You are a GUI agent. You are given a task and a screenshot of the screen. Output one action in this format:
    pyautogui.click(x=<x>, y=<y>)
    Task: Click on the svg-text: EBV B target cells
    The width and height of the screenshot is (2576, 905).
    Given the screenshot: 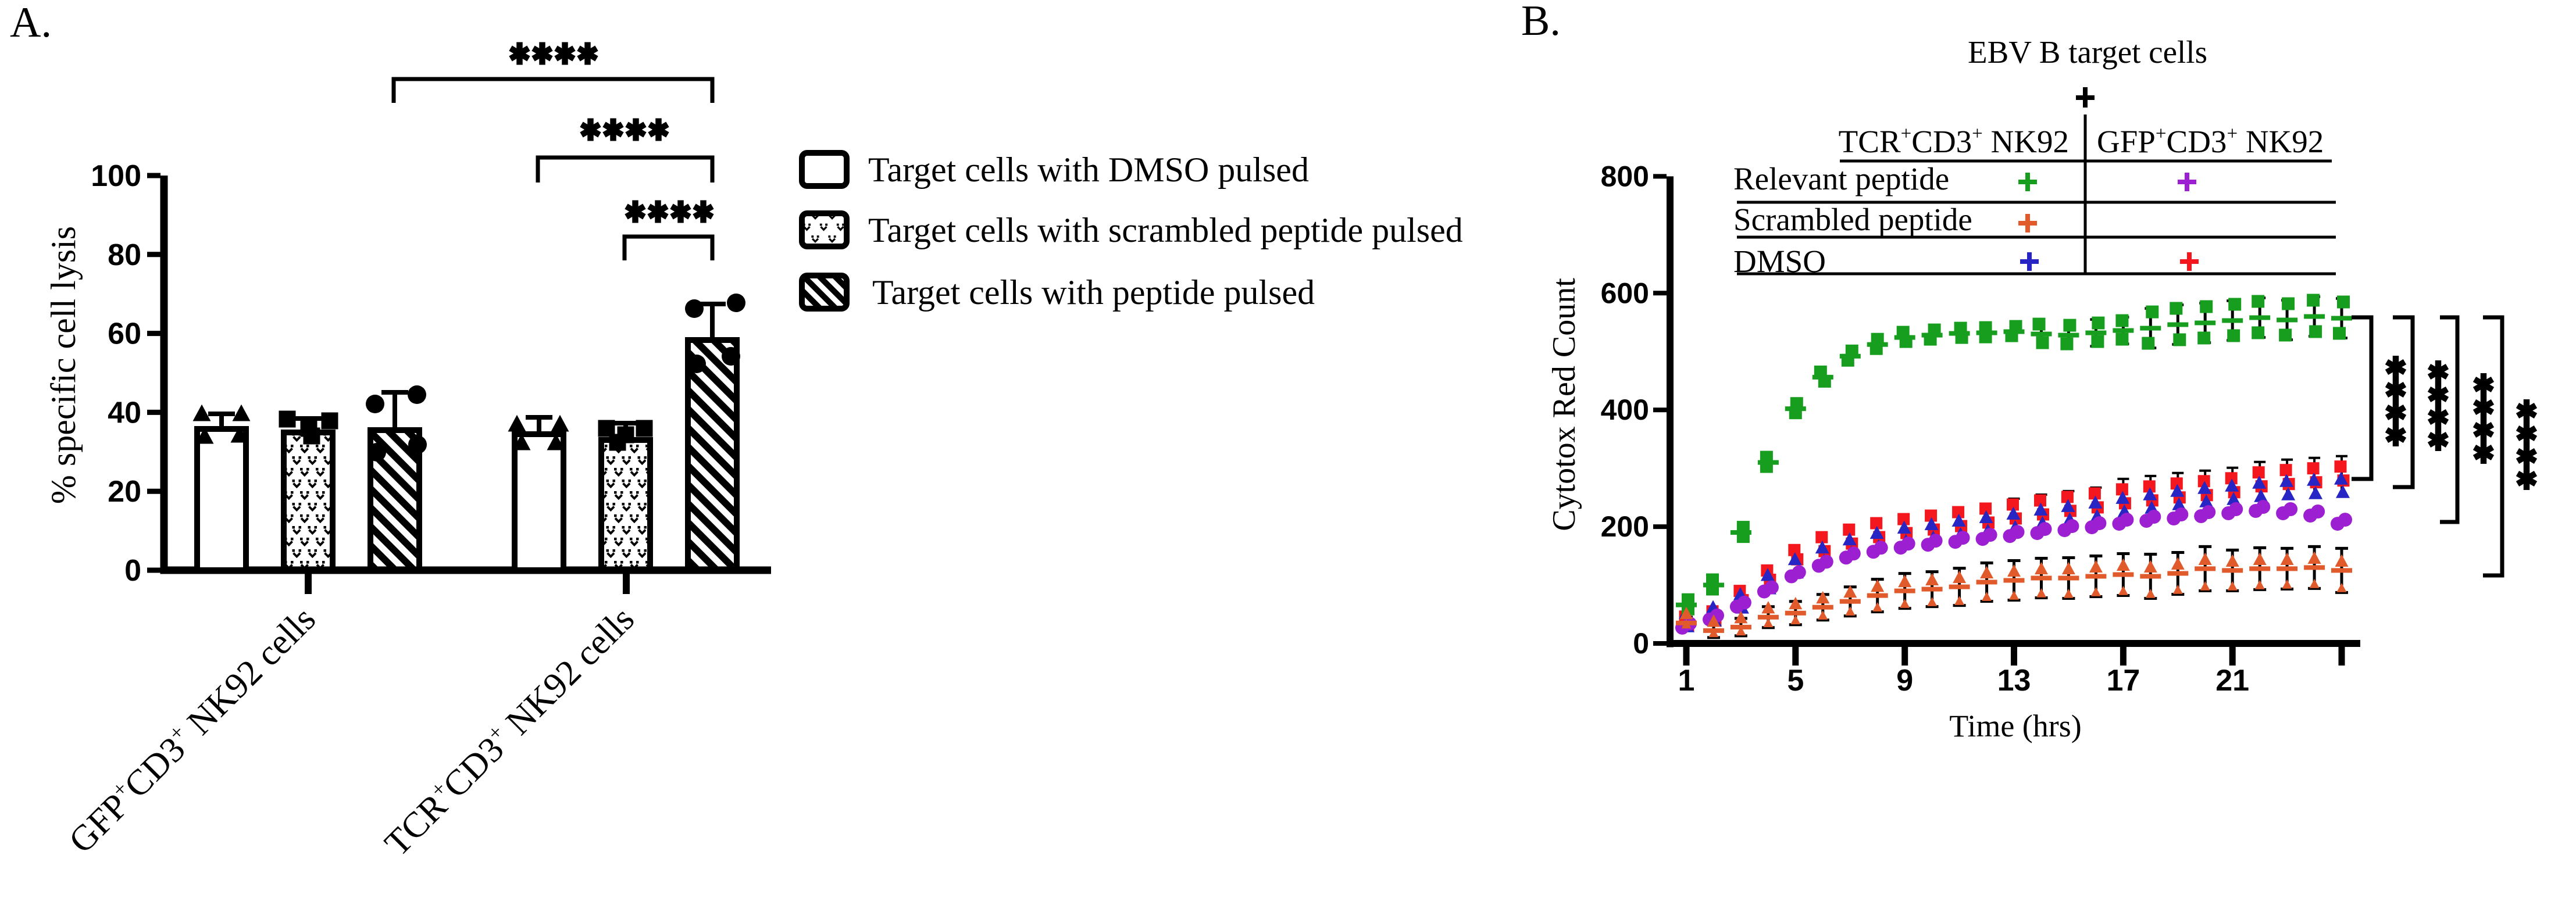 What is the action you would take?
    pyautogui.click(x=2088, y=52)
    